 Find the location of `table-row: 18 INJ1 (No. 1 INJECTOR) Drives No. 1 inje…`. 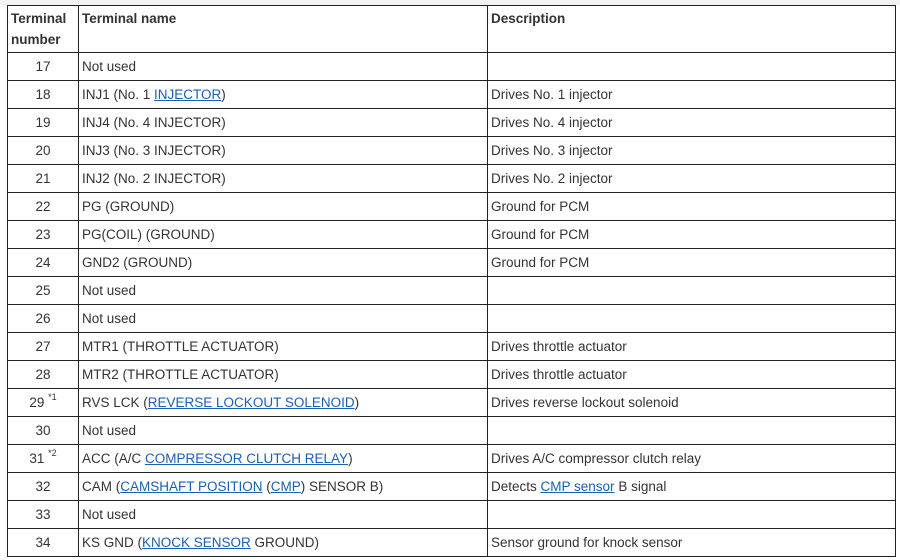

table-row: 18 INJ1 (No. 1 INJECTOR) Drives No. 1 inje… is located at coordinates (451, 94).